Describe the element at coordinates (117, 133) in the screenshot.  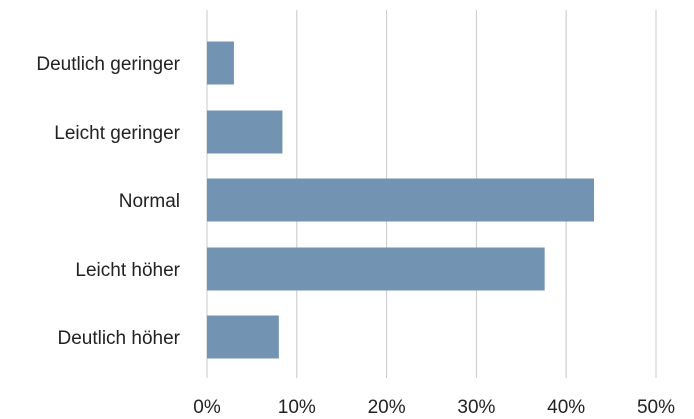
I see `category-label: Leicht geringer` at that location.